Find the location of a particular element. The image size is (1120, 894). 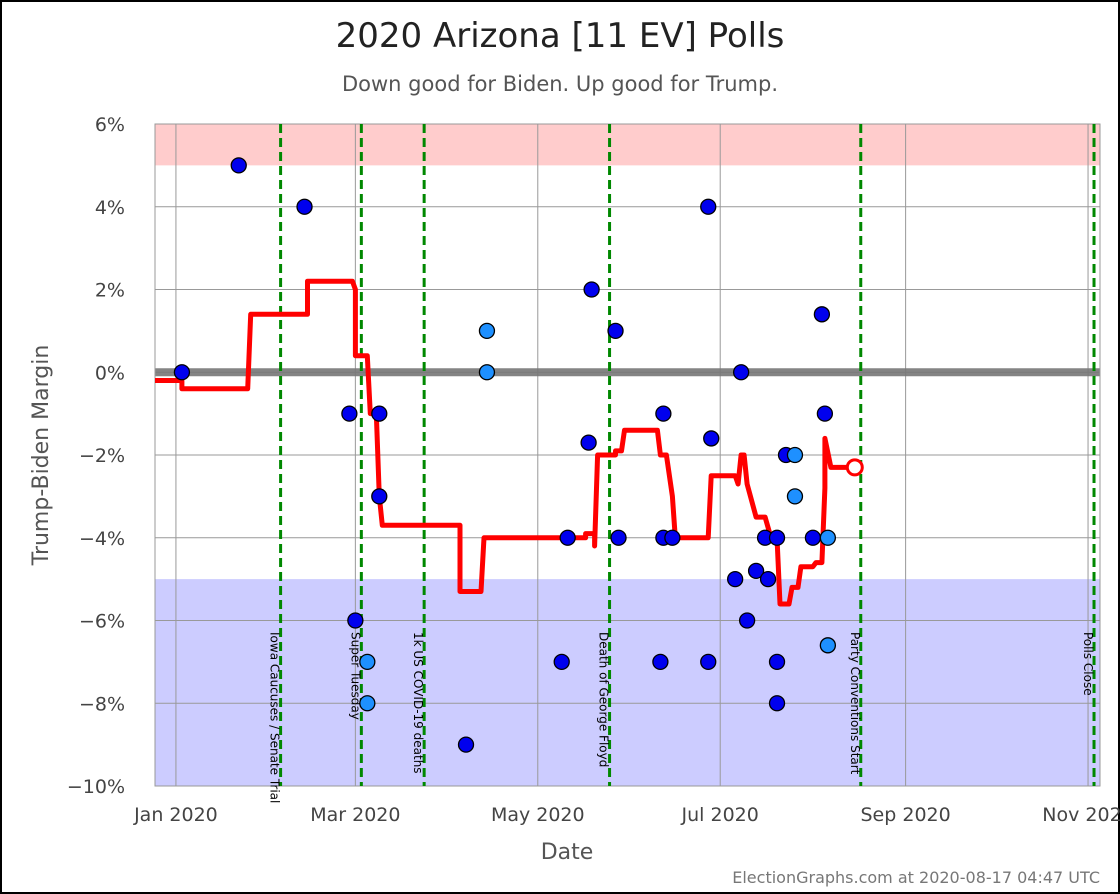

y-tick-label: 0% is located at coordinates (110, 373).